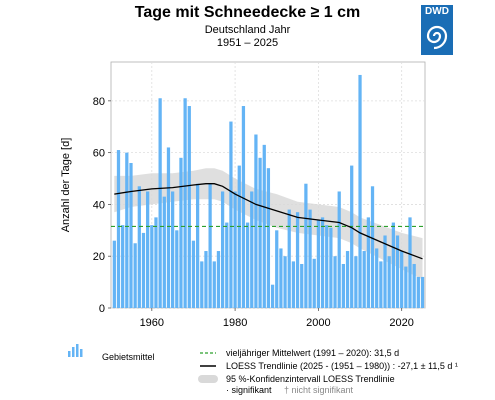  I want to click on bar-1955, so click(131, 235).